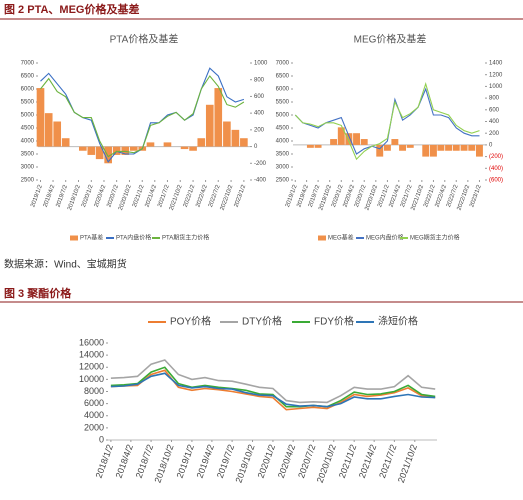  Describe the element at coordinates (152, 196) in the screenshot. I see `x-tick-label: 2021/4/2` at that location.